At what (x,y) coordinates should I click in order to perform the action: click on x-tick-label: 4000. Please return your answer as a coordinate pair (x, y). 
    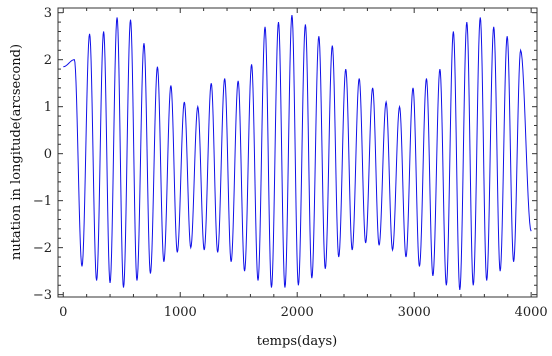
    Looking at the image, I should click on (531, 312).